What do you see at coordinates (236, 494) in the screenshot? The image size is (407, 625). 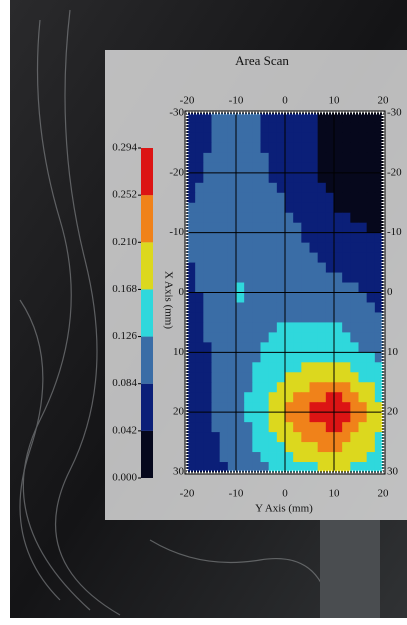 I see `x-tick-label: -10` at bounding box center [236, 494].